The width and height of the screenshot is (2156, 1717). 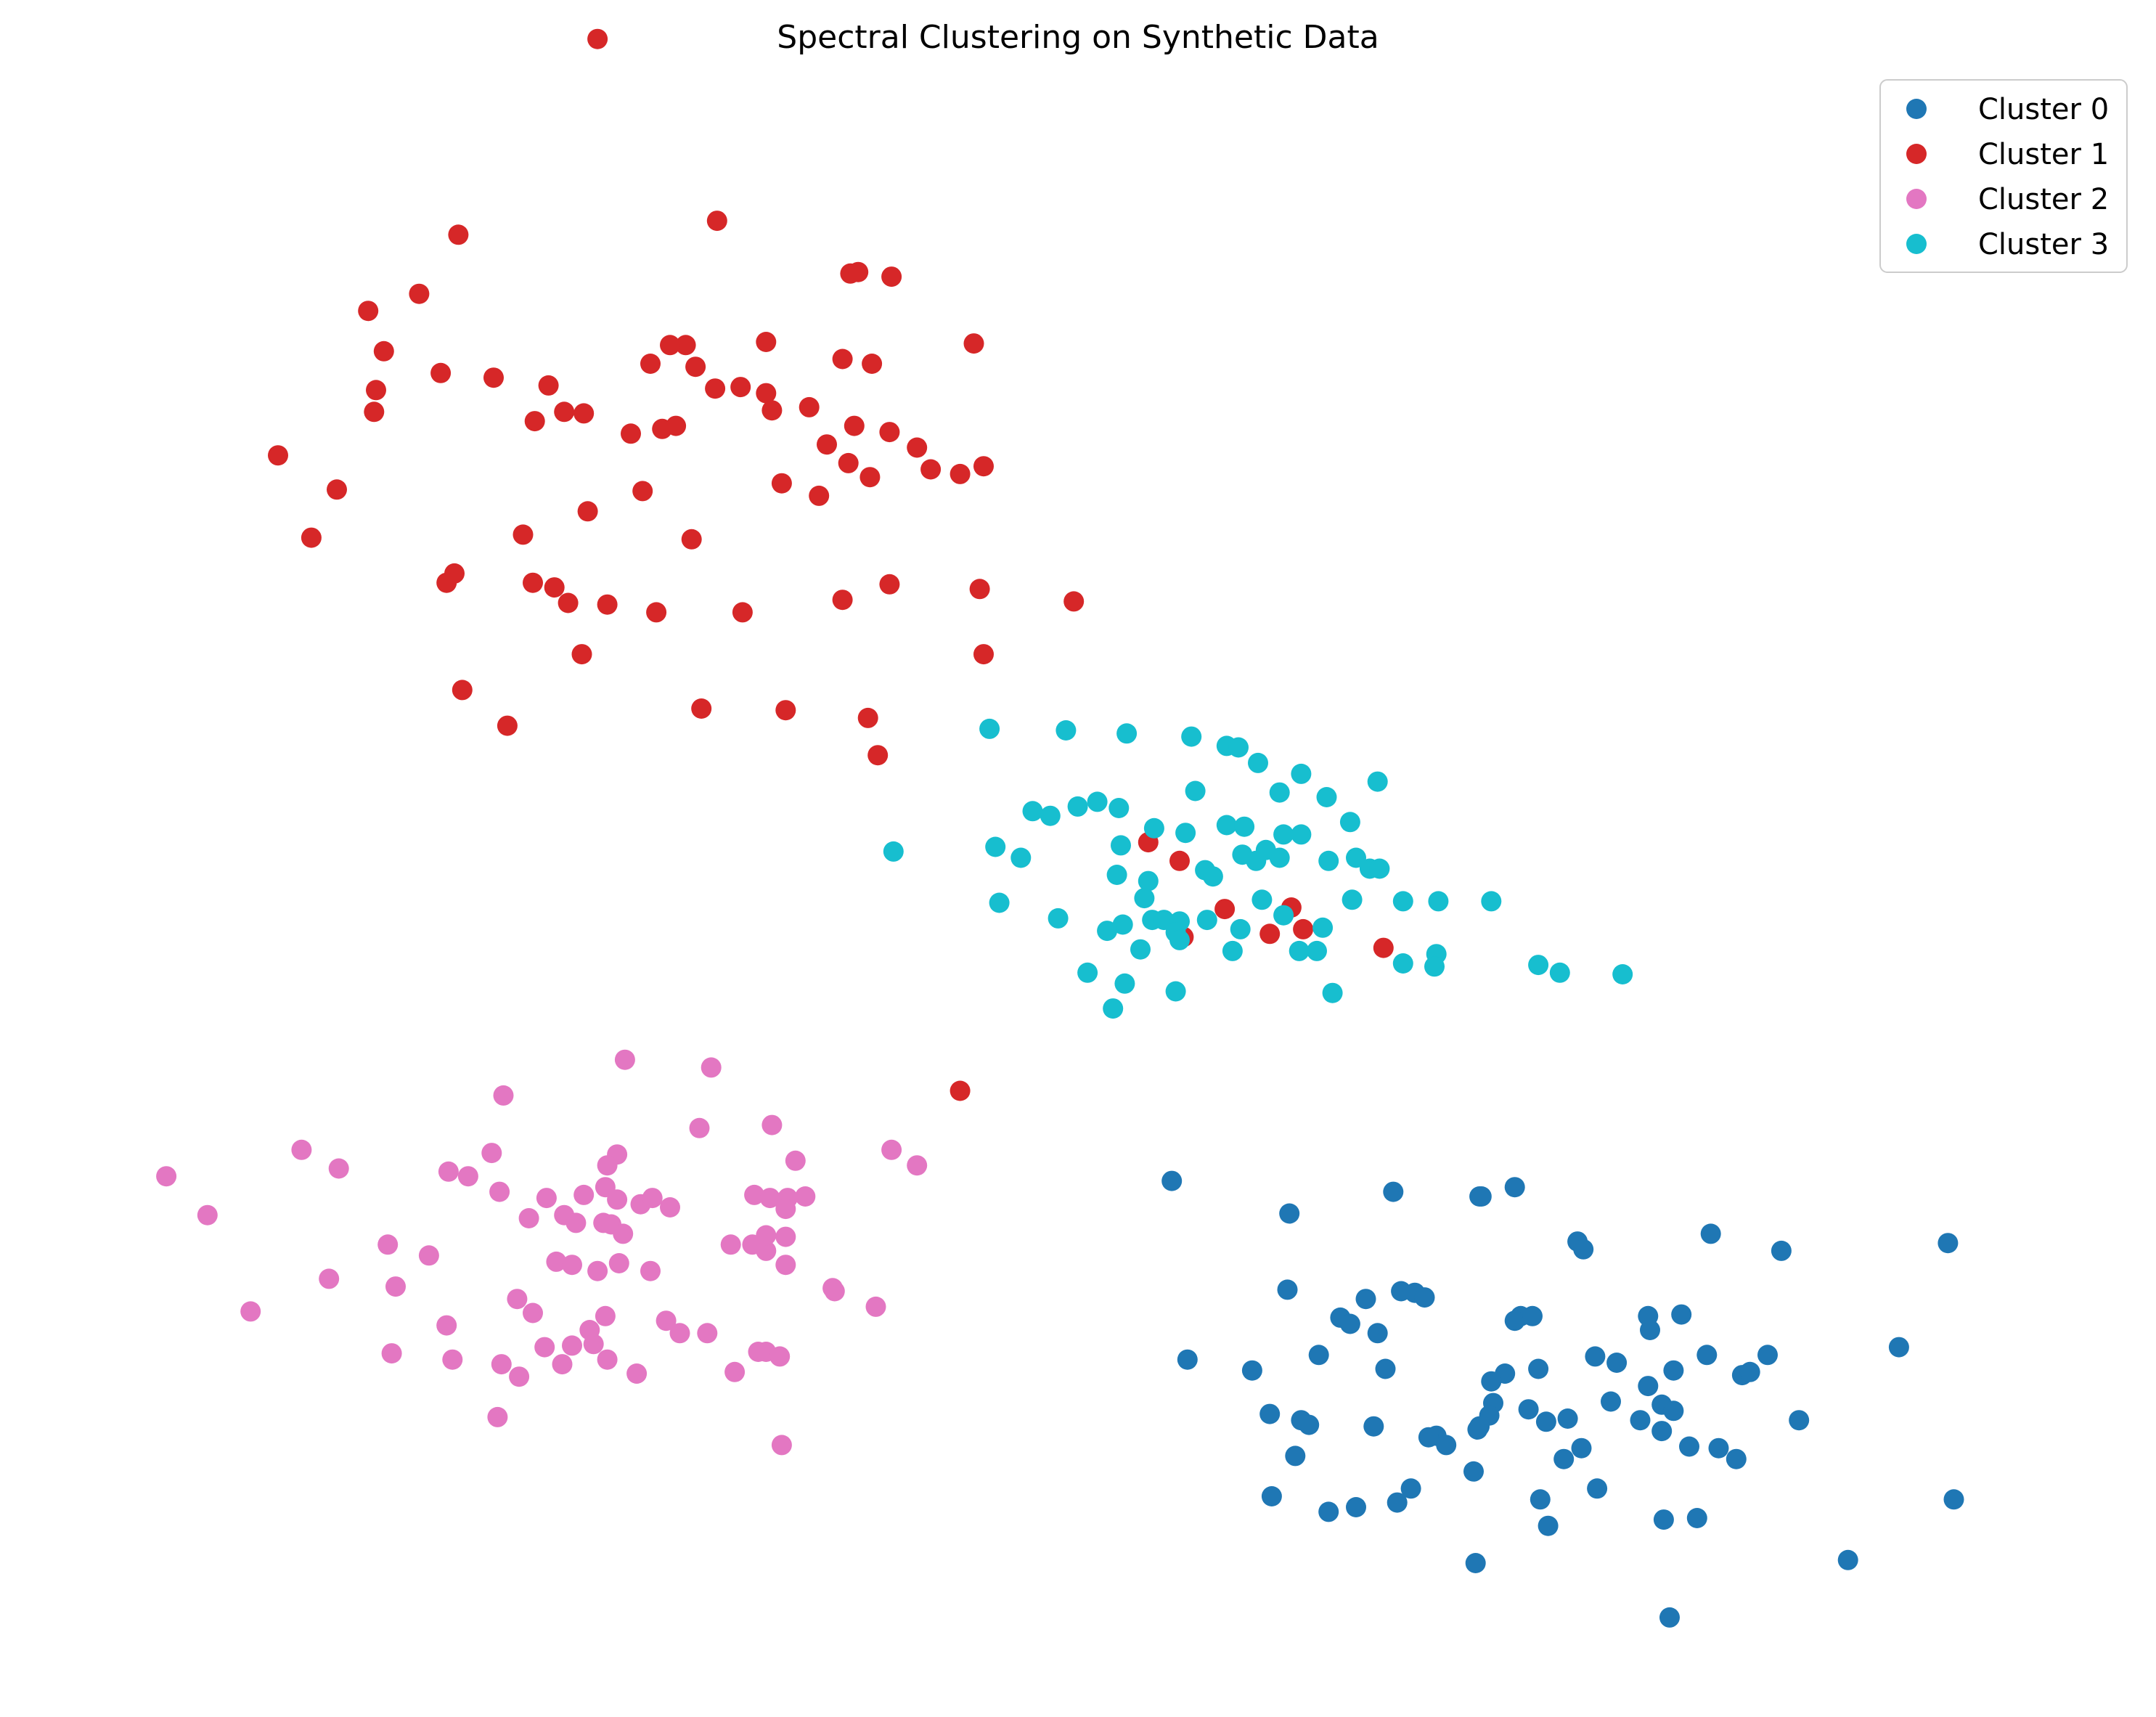 I want to click on legend-label: Cluster 2, so click(x=2044, y=199).